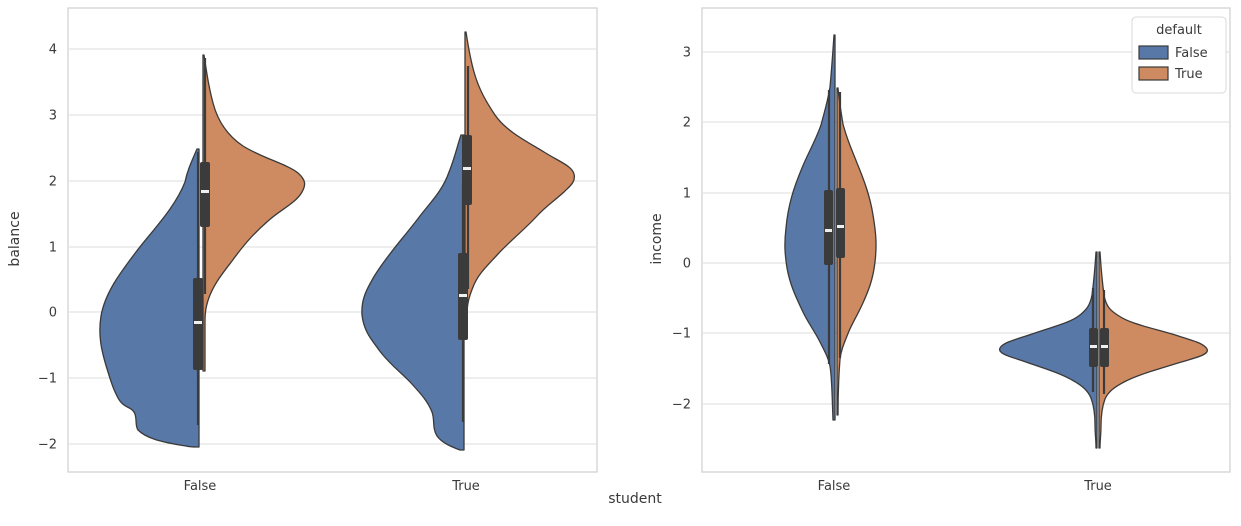 The width and height of the screenshot is (1241, 526). Describe the element at coordinates (520, 183) in the screenshot. I see `violin-balance-true-default-true` at that location.